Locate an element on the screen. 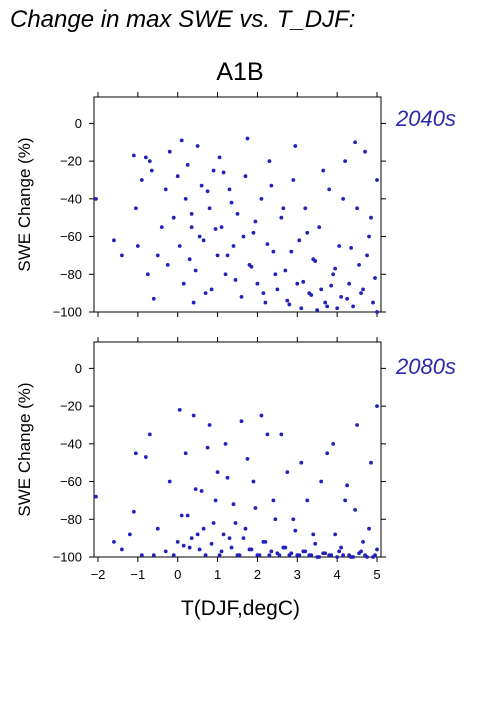  x-axis-title: T(DJF,degC) is located at coordinates (240, 608).